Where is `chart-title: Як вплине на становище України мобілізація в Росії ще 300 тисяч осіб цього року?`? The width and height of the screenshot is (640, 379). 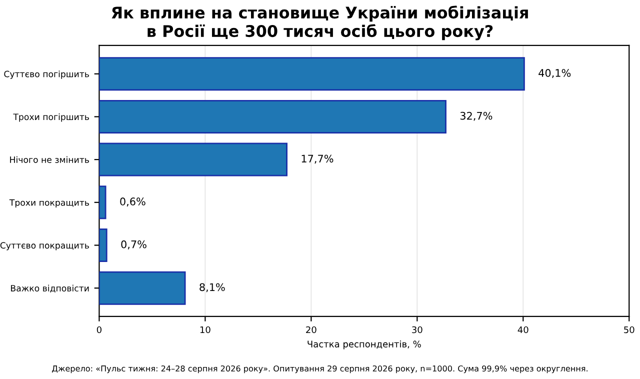
chart-title: Як вплине на становище України мобілізація в Росії ще 300 тисяч осіб цього року? is located at coordinates (320, 23).